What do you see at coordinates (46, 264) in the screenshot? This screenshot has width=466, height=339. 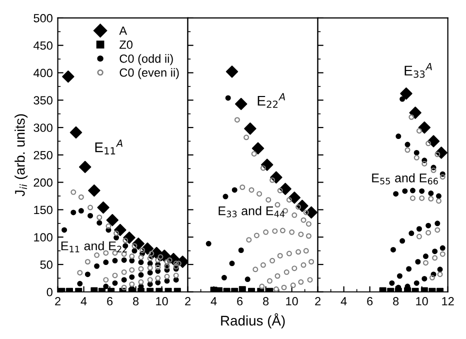 I see `y-tick-label: 50` at bounding box center [46, 264].